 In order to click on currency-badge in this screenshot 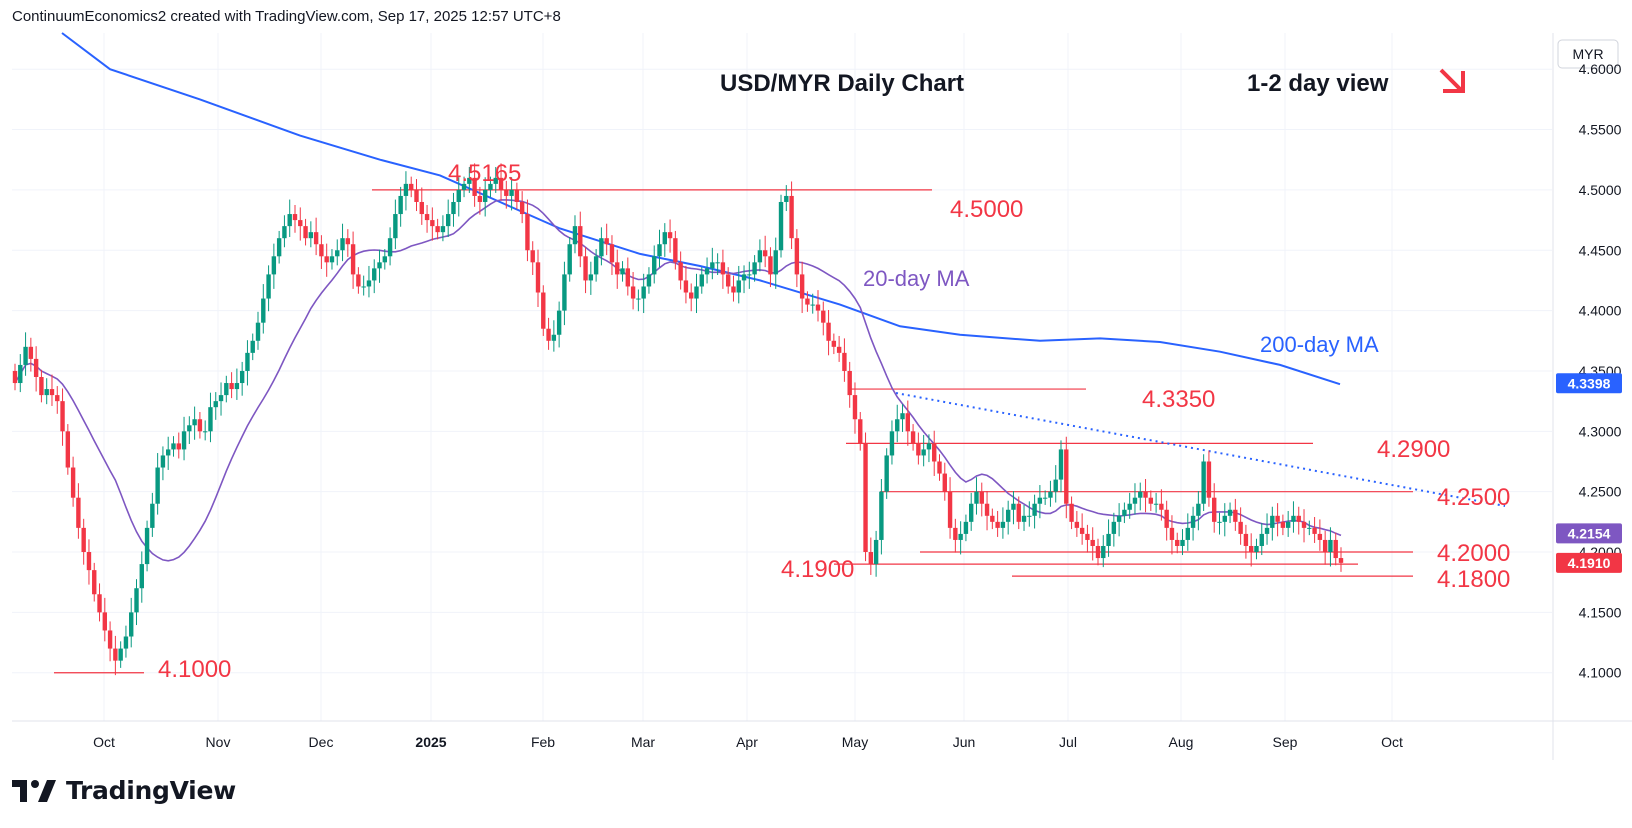, I will do `click(1588, 54)`.